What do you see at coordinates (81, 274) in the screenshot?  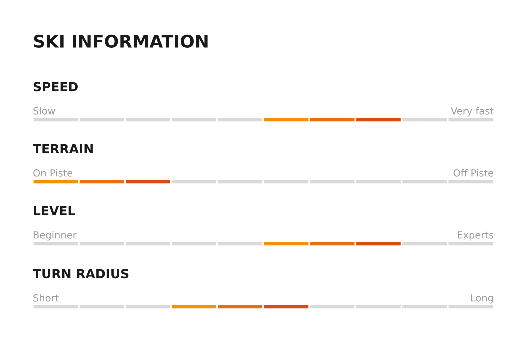 I see `chart-subtitle: TURN RADIUS` at bounding box center [81, 274].